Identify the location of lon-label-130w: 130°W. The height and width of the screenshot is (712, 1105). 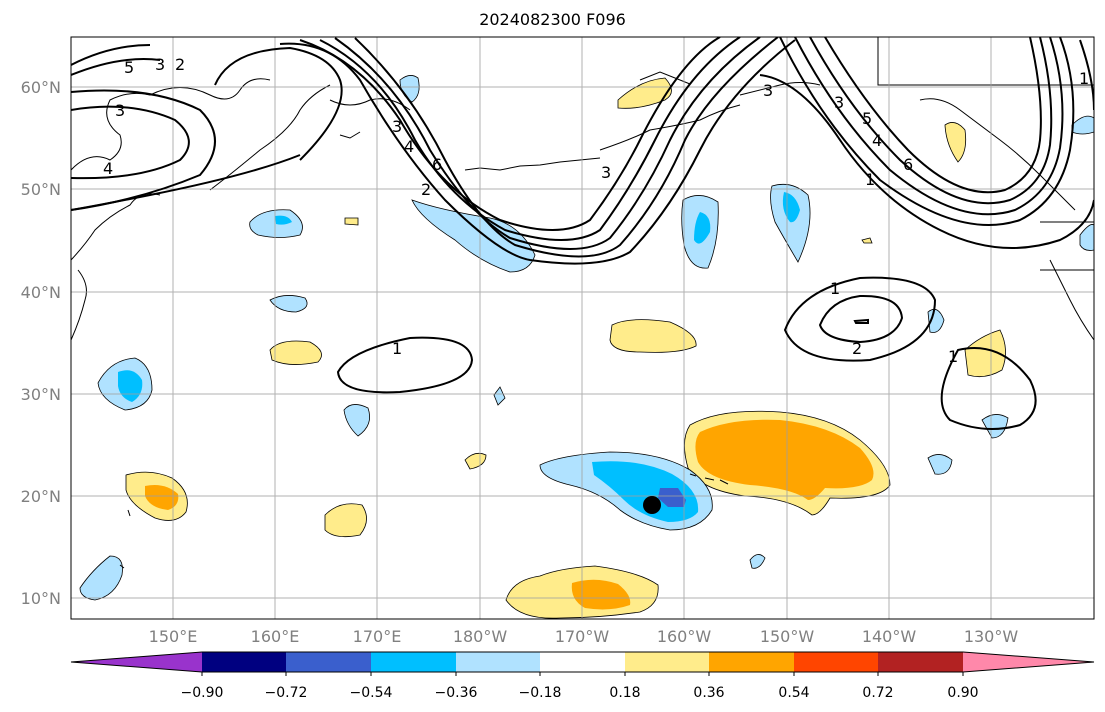
(991, 636).